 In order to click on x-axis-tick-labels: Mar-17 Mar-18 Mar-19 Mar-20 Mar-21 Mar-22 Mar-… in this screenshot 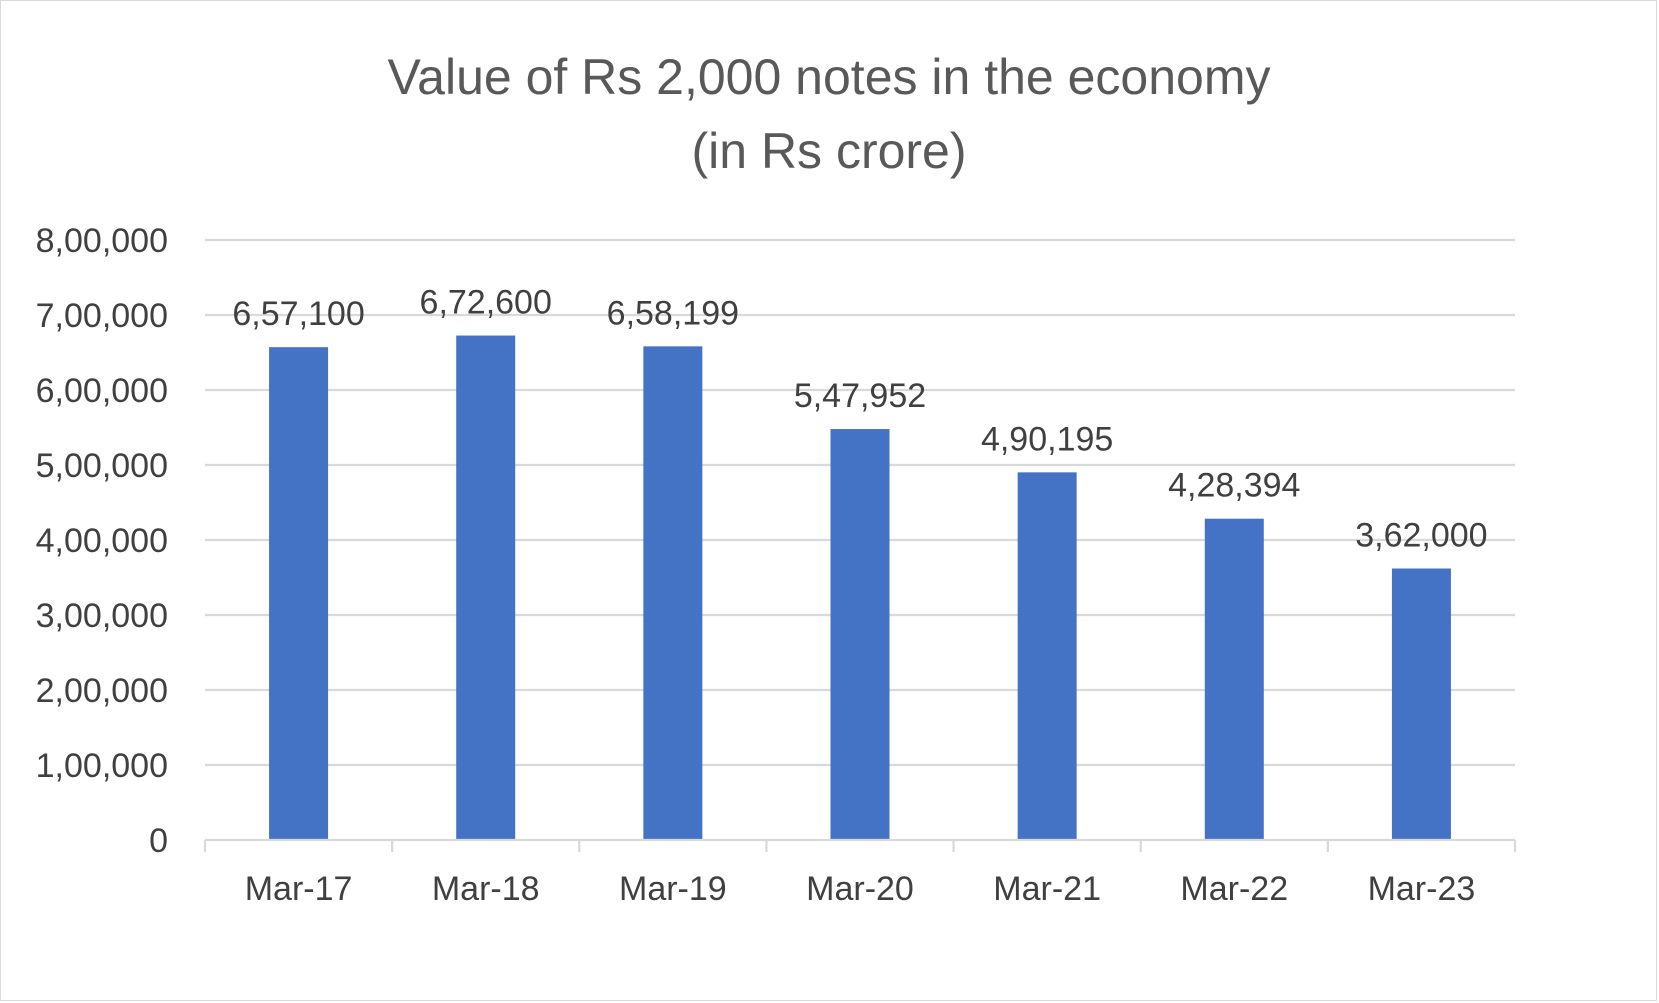, I will do `click(860, 889)`.